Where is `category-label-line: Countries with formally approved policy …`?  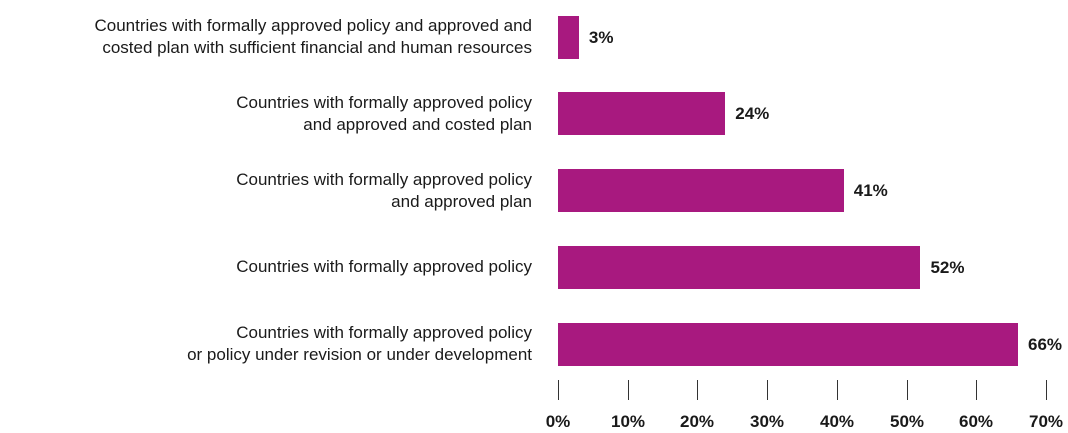
category-label-line: Countries with formally approved policy … is located at coordinates (313, 25).